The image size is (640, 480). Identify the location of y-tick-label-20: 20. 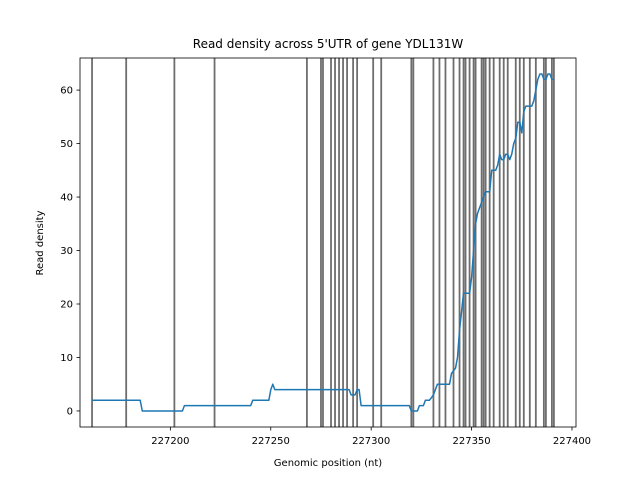
(66, 305).